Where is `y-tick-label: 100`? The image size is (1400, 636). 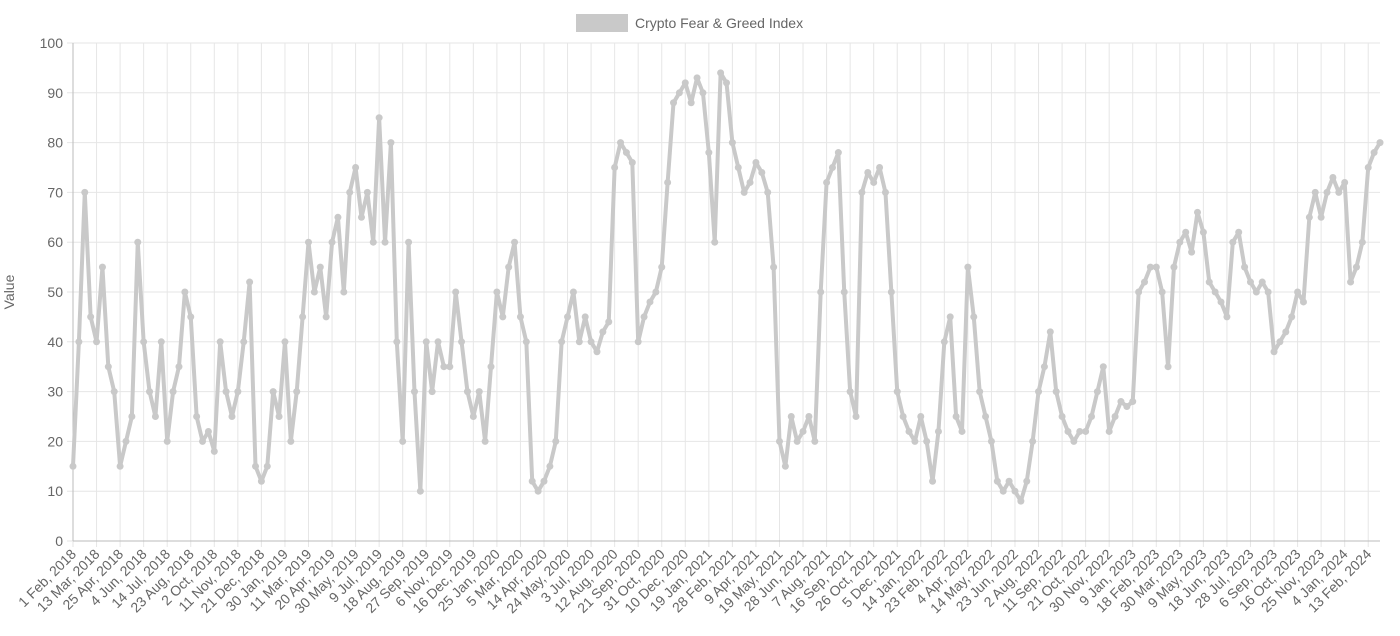 y-tick-label: 100 is located at coordinates (52, 43).